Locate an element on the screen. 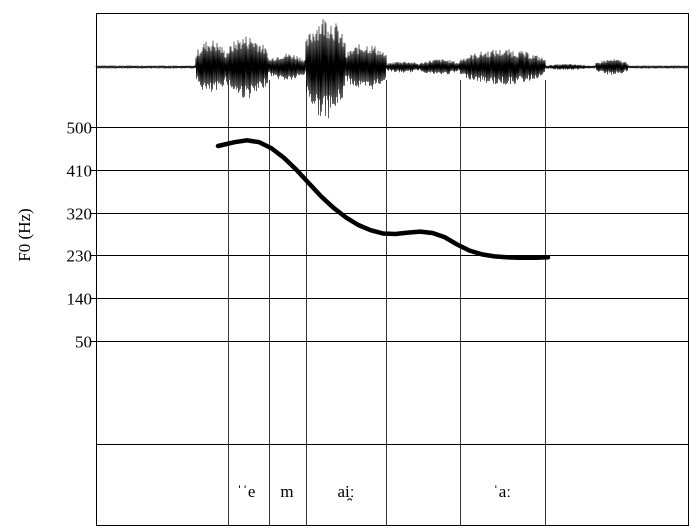 This screenshot has height=528, width=690. y-tick-140: 140 is located at coordinates (80, 299).